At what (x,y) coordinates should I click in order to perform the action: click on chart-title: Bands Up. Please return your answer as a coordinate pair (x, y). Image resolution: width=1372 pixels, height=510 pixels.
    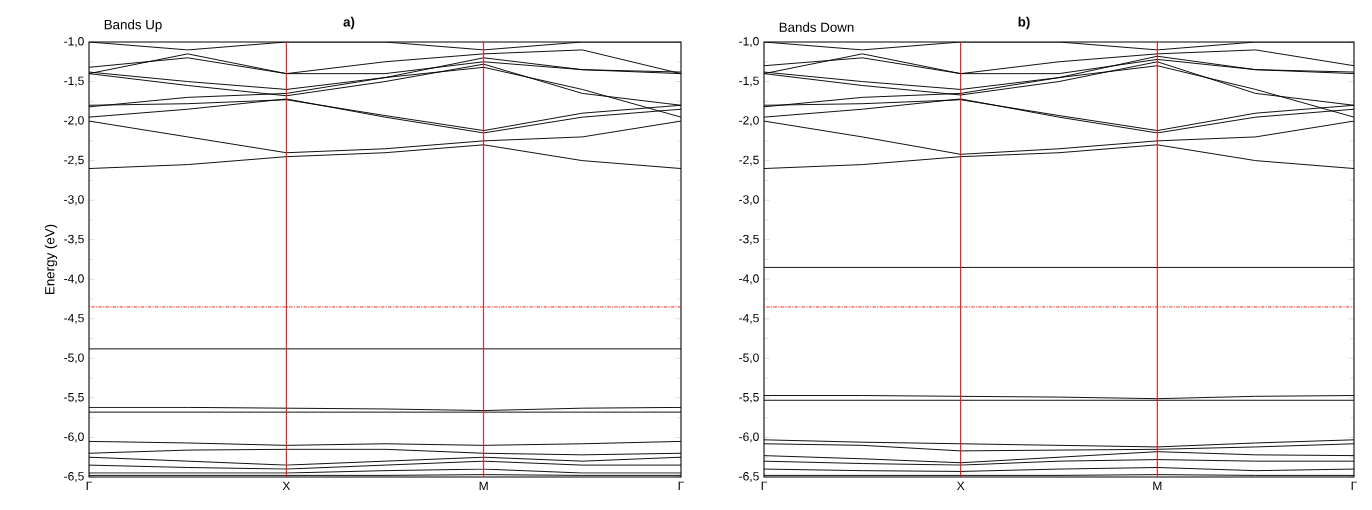
    Looking at the image, I should click on (133, 25).